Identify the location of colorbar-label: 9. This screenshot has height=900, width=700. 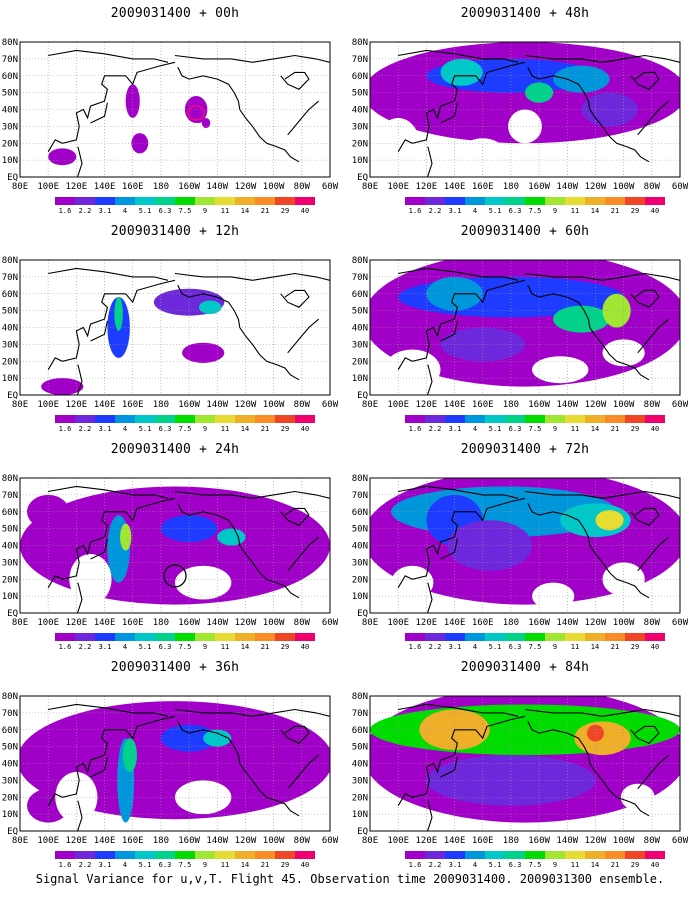
(555, 647).